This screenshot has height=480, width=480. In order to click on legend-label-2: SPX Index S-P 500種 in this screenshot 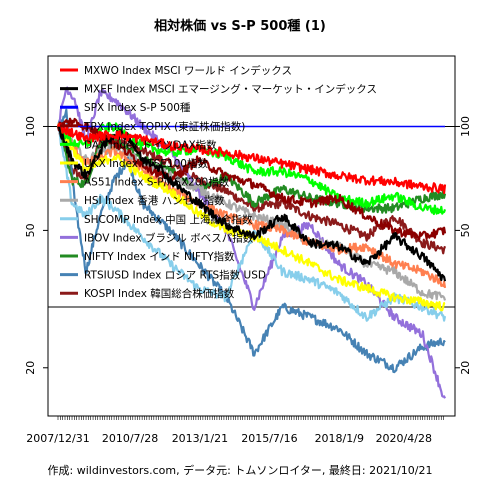, I will do `click(137, 107)`.